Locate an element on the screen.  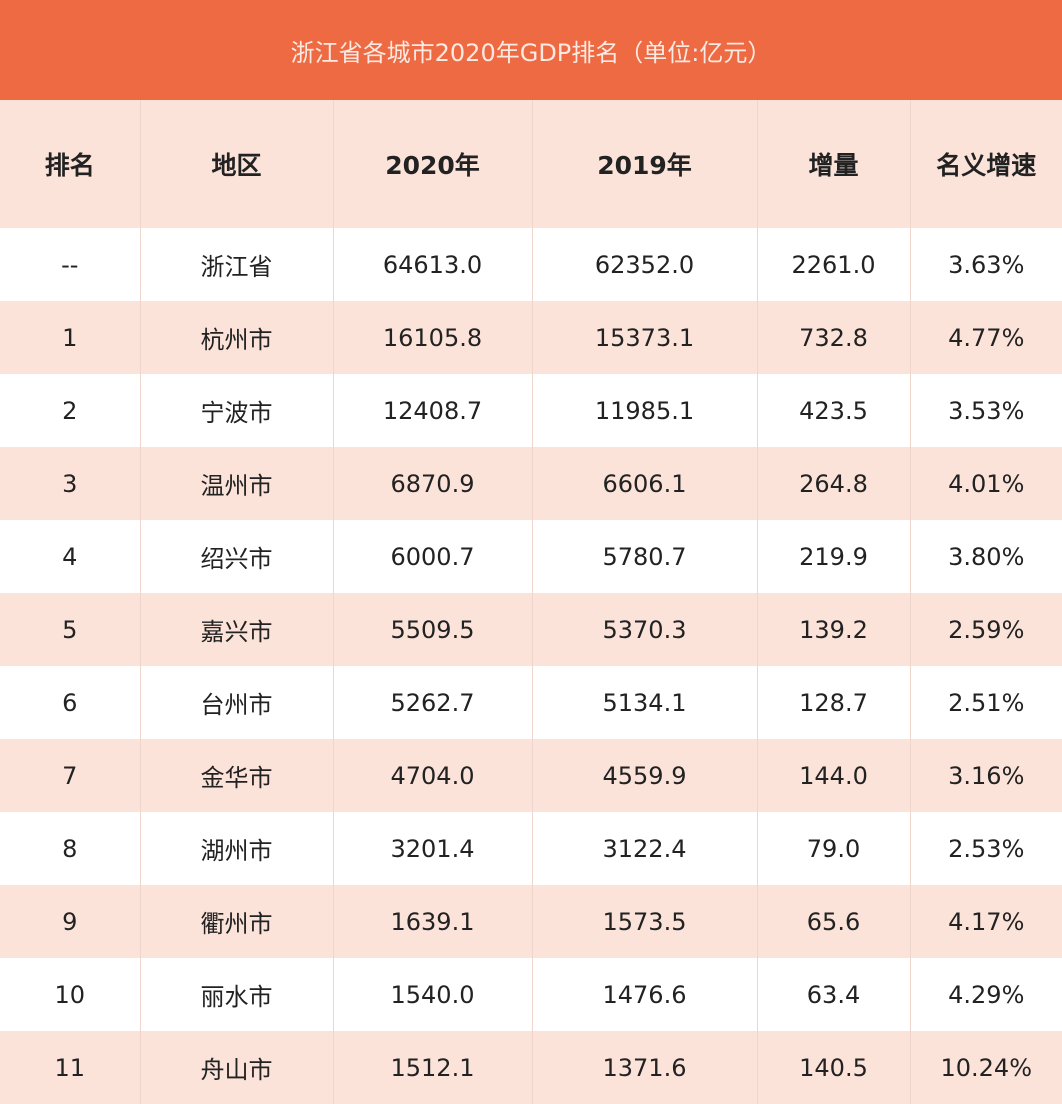
cell-gdp-2019: 4559.9 is located at coordinates (644, 775).